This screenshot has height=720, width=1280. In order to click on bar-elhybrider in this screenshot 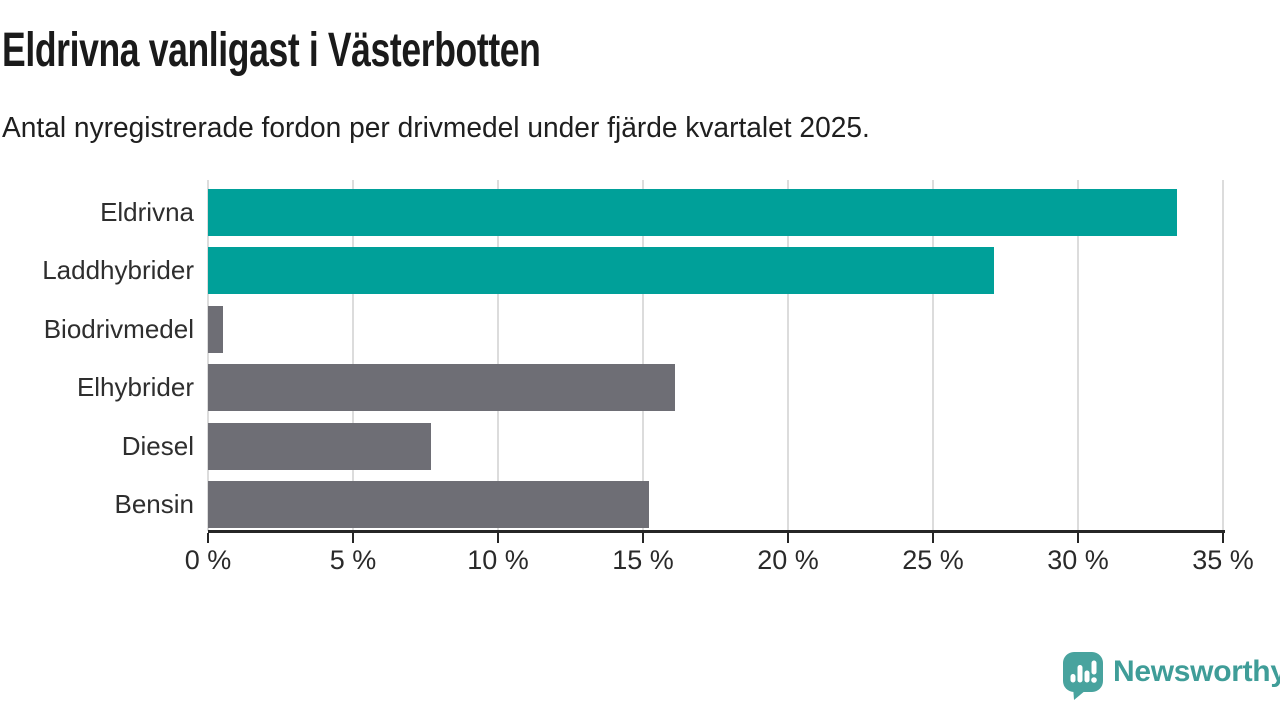, I will do `click(441, 388)`.